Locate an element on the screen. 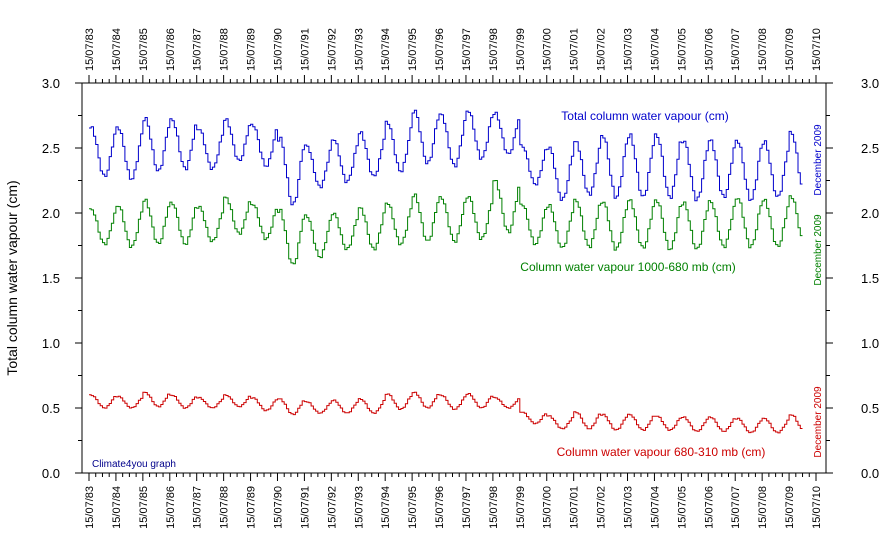 Image resolution: width=880 pixels, height=557 pixels. x-tick-label-bottom: 15/07/05 is located at coordinates (682, 507).